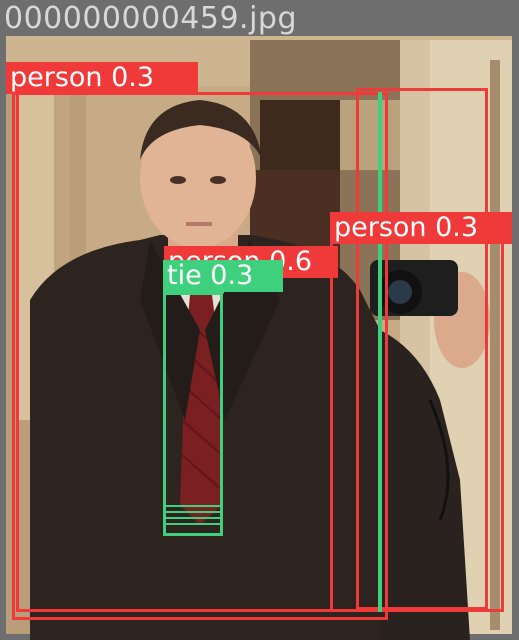 The height and width of the screenshot is (640, 519). What do you see at coordinates (193, 515) in the screenshot?
I see `tie-box-stripes` at bounding box center [193, 515].